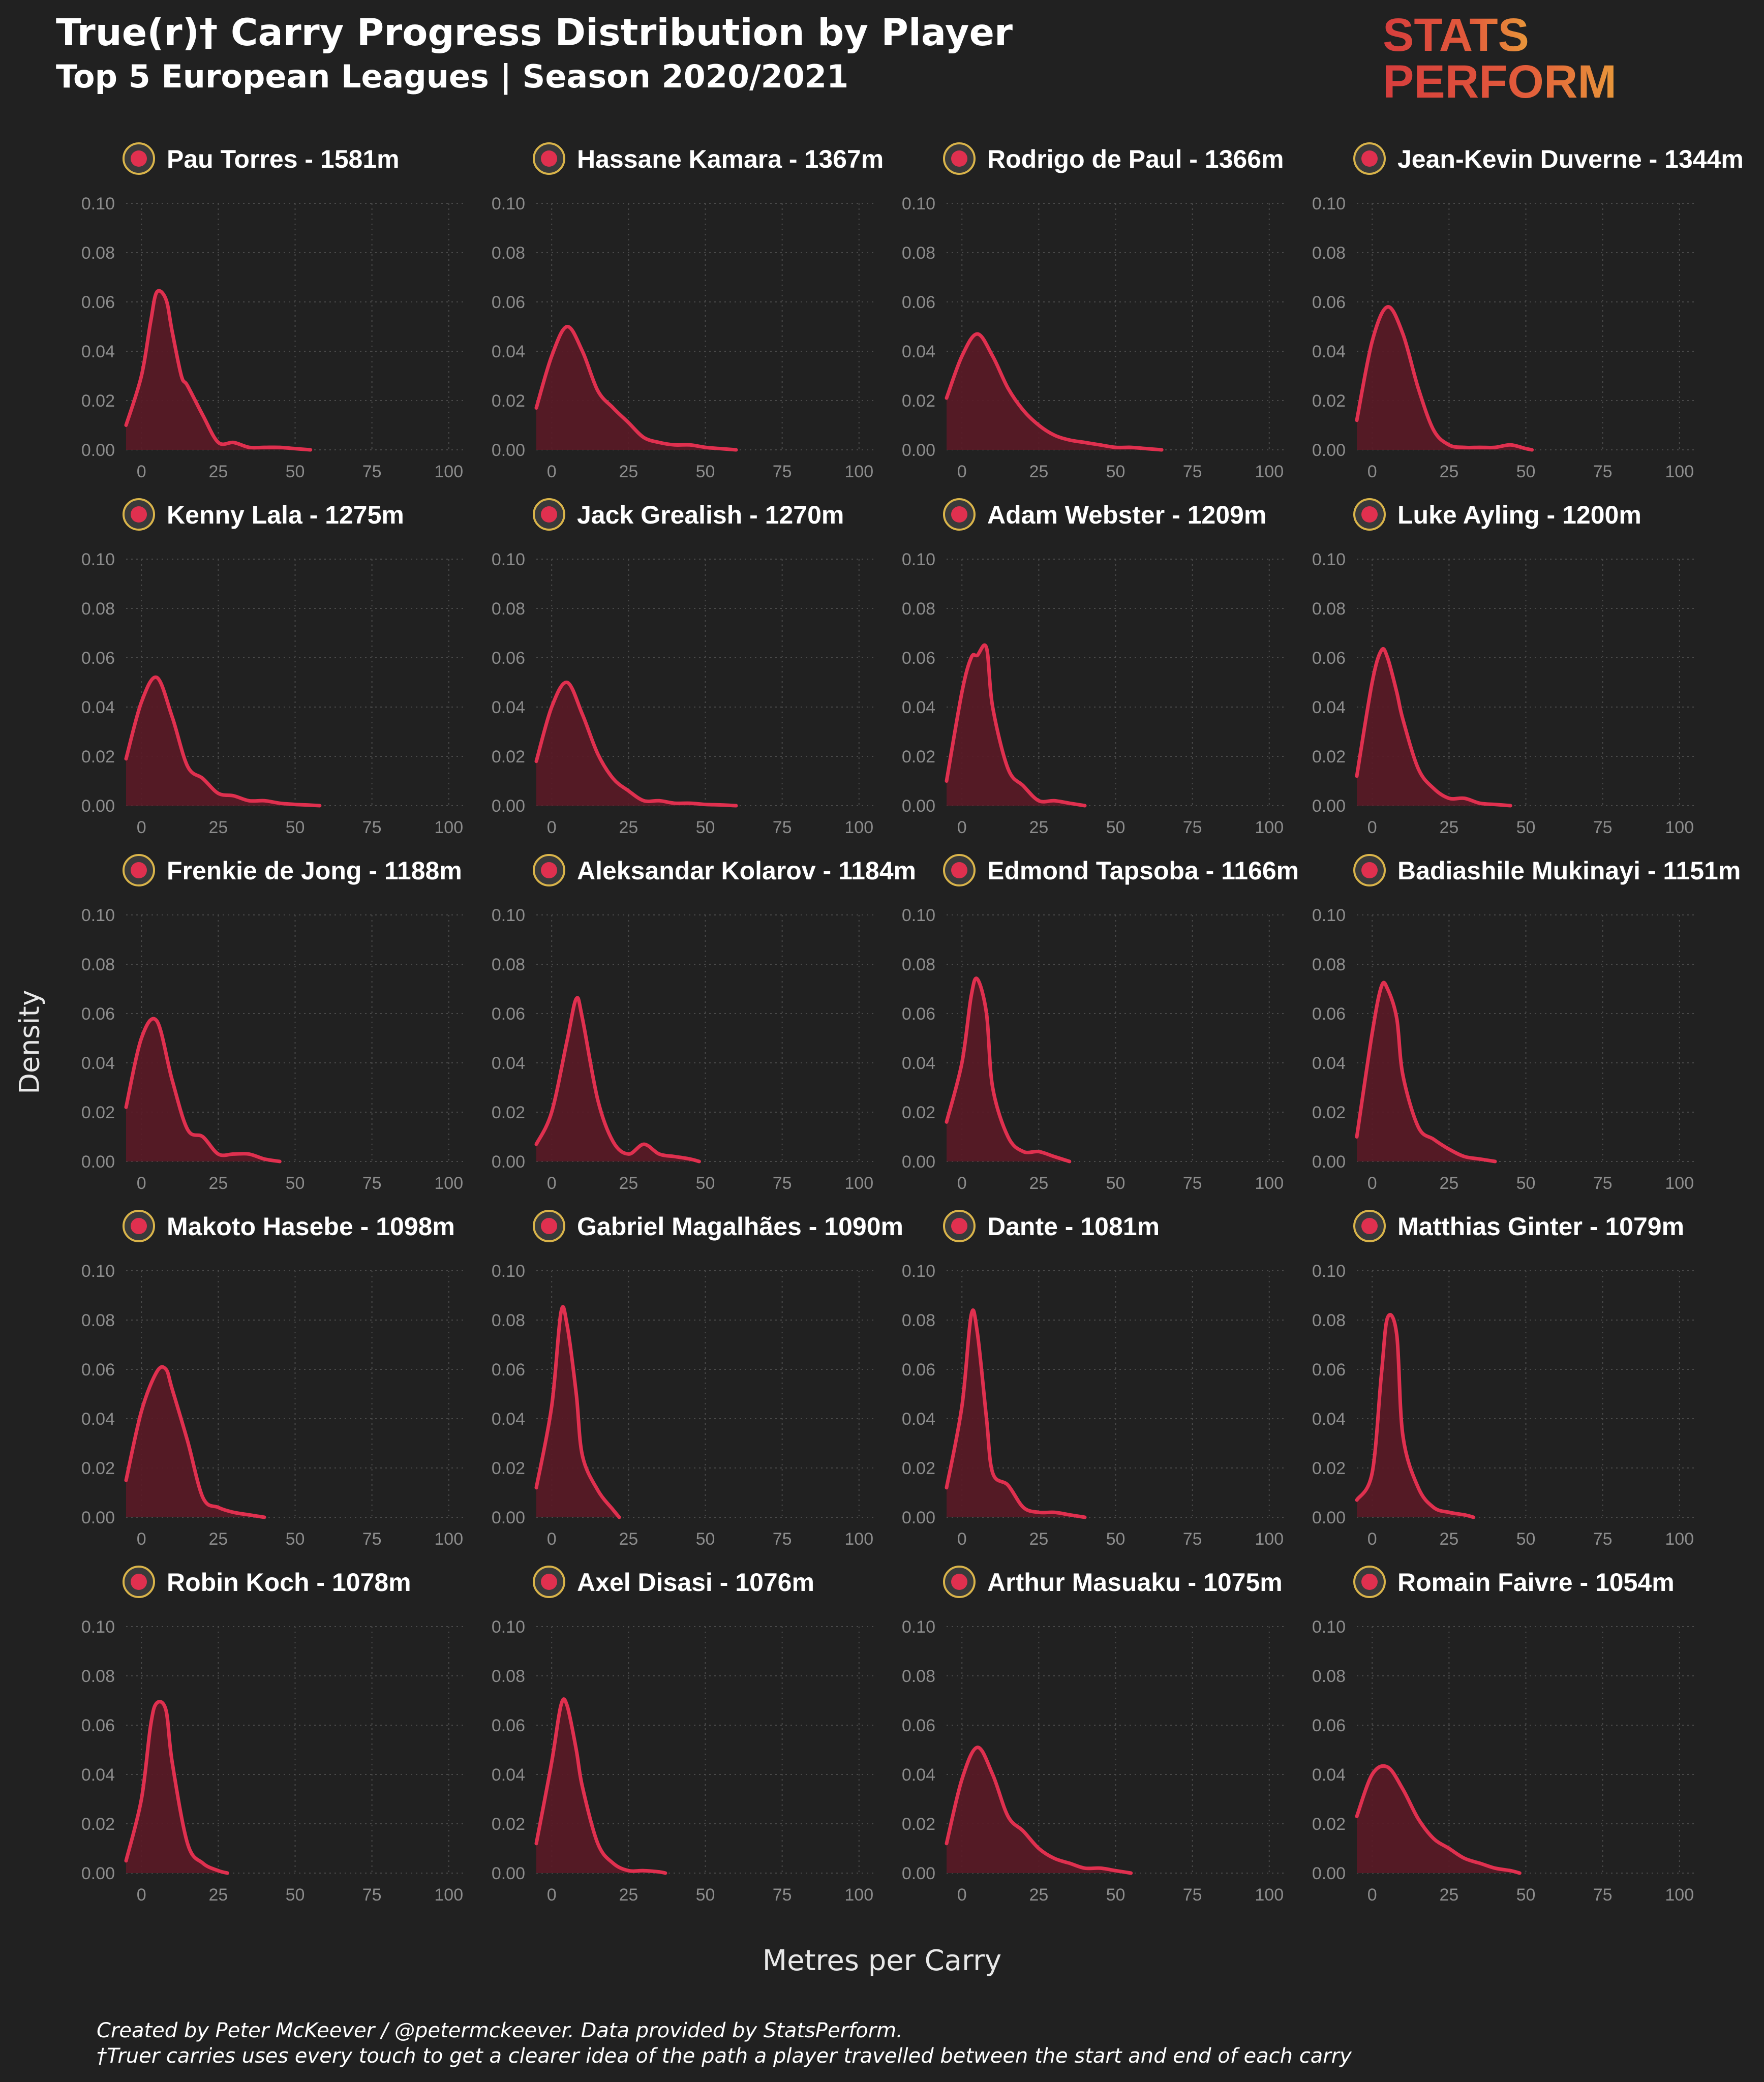  Describe the element at coordinates (283, 159) in the screenshot. I see `panel-title: Pau Torres - 1581m` at that location.